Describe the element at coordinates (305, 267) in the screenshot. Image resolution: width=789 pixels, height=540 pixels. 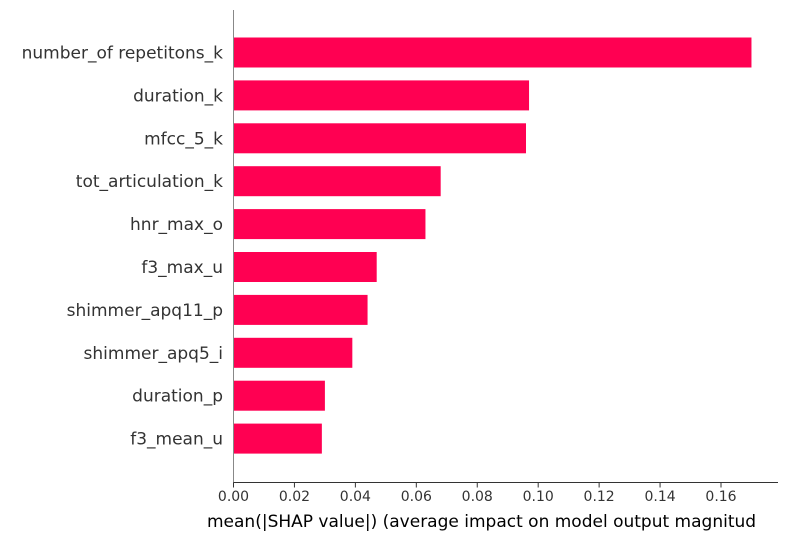
I see `bar-f3_max_u` at that location.